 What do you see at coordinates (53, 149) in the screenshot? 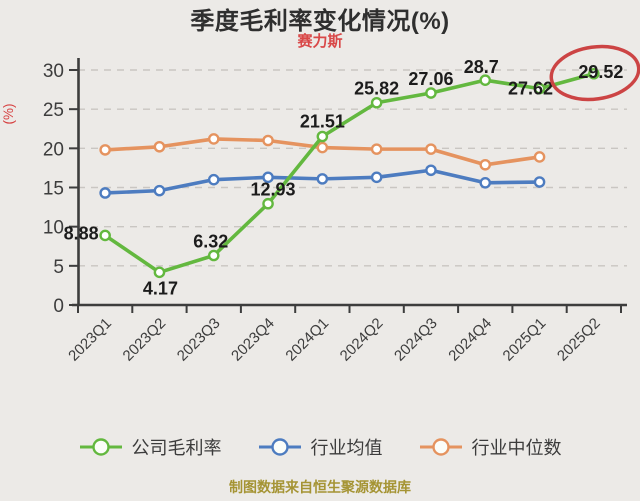
I see `y-tick-label: 20` at bounding box center [53, 149].